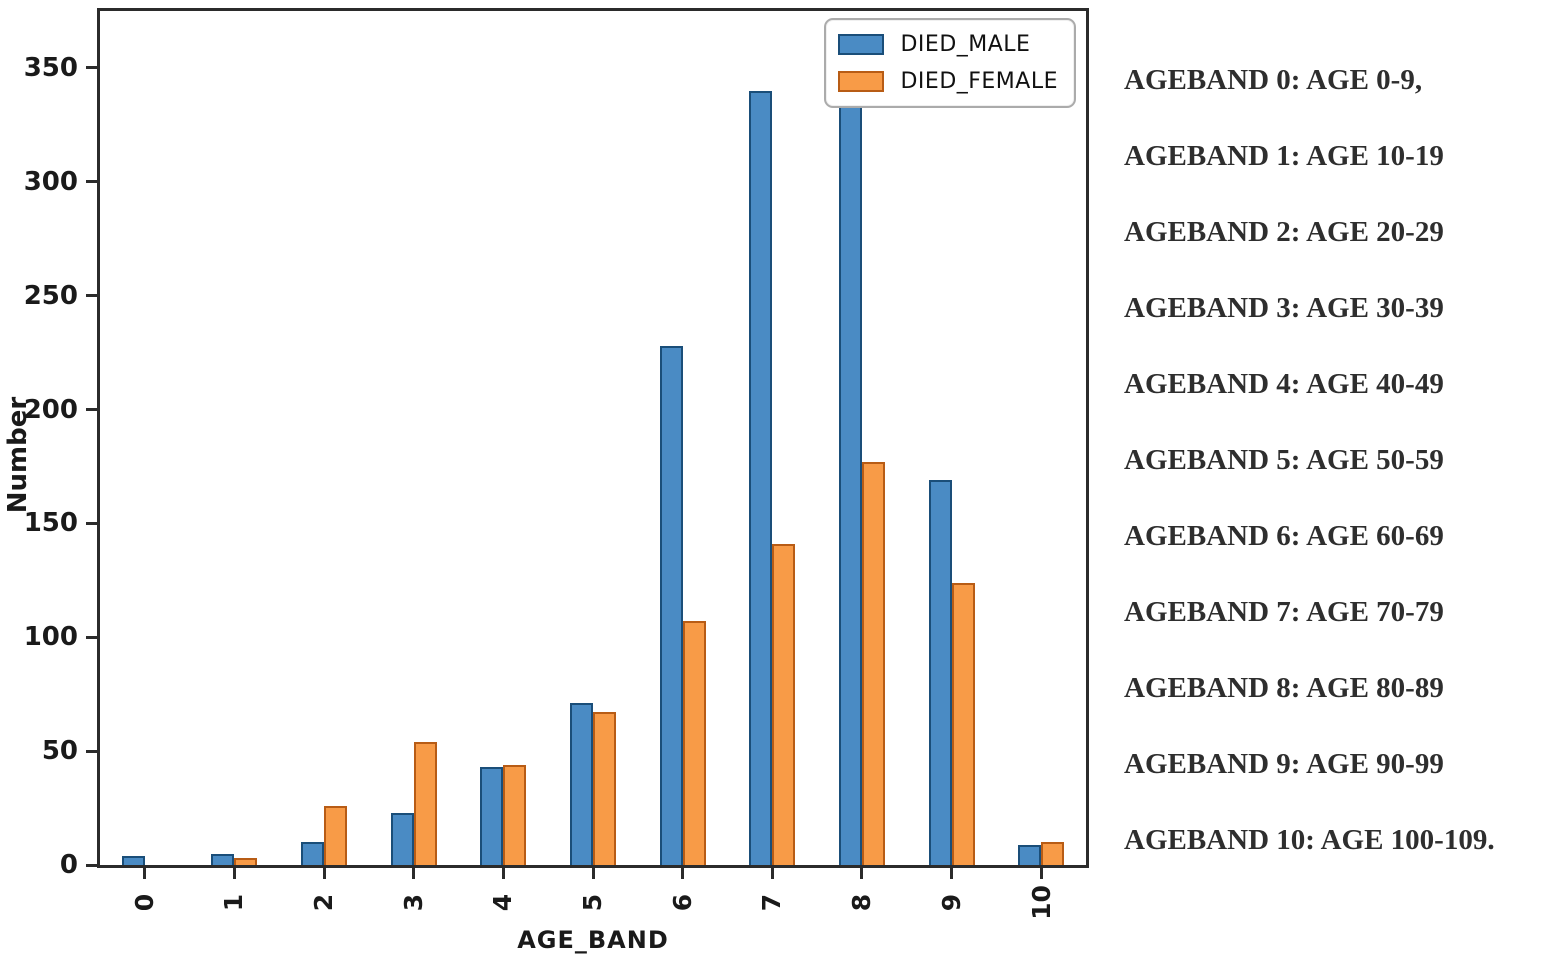  What do you see at coordinates (1284, 231) in the screenshot?
I see `ageband-annotation-line-2: AGEBAND 2: AGE 20-29` at bounding box center [1284, 231].